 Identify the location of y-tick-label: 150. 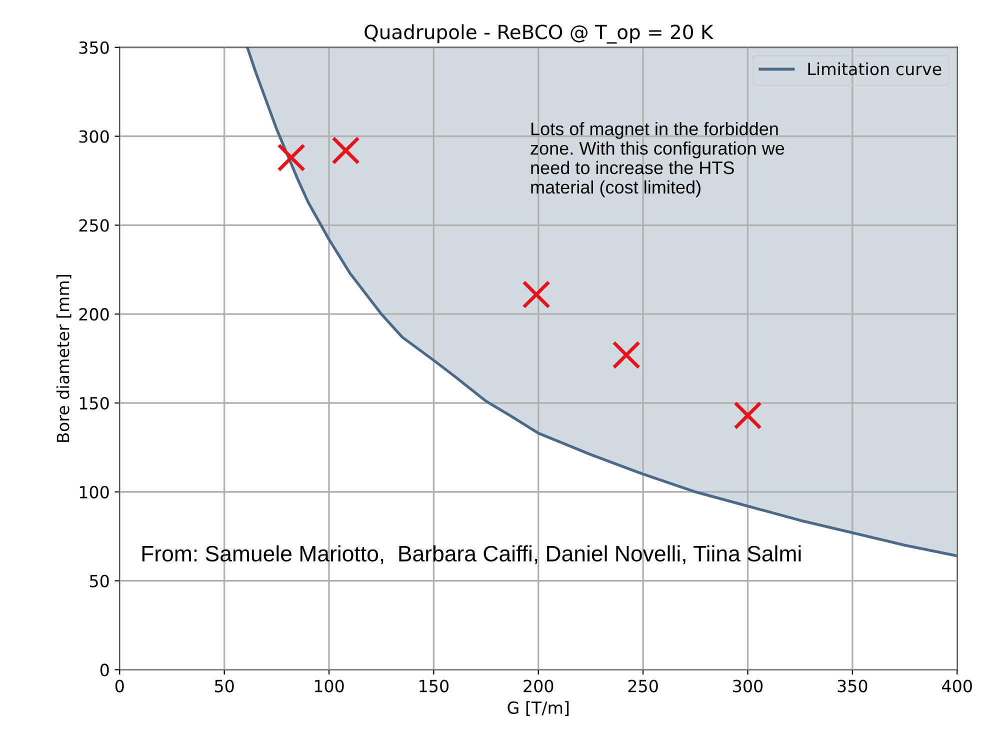
(94, 403).